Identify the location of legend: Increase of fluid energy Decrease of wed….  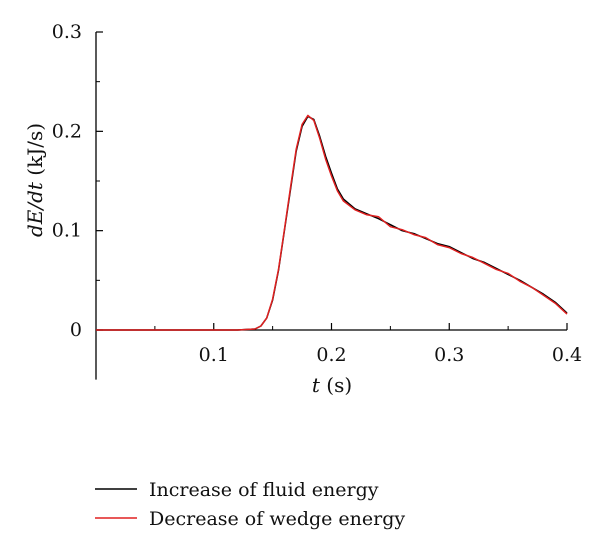
(250, 504).